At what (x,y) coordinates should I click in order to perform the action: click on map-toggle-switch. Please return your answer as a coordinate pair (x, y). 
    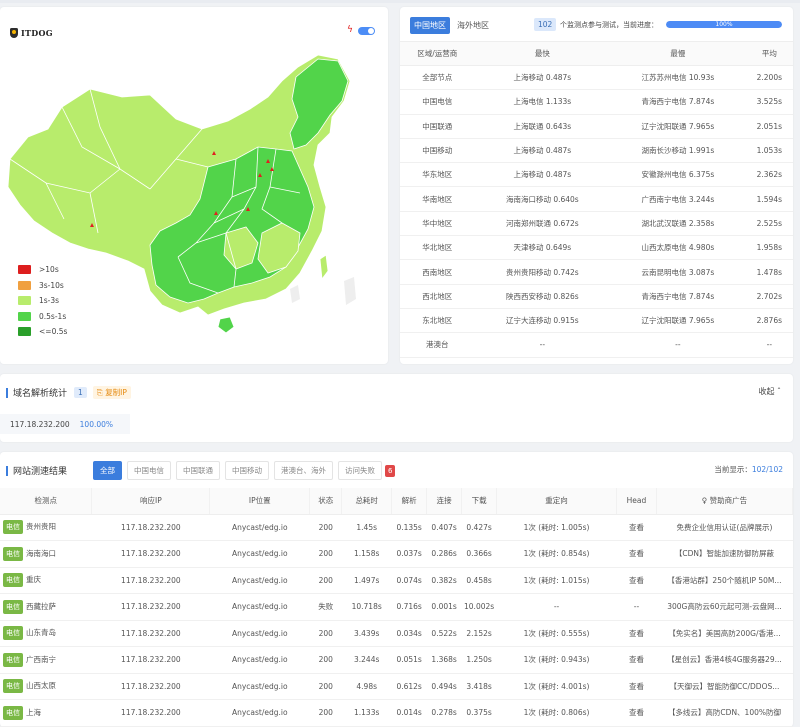
    Looking at the image, I should click on (366, 31).